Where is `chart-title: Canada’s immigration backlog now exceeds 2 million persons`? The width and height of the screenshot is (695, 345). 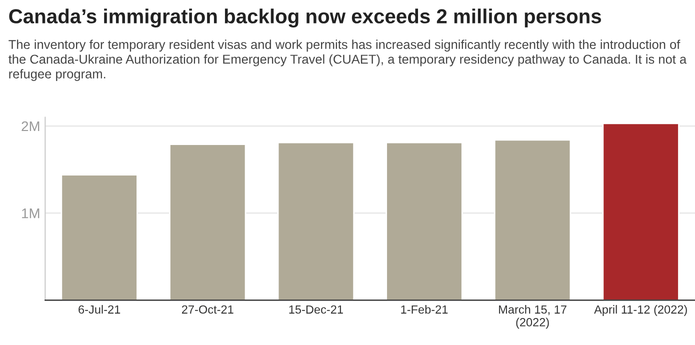
chart-title: Canada’s immigration backlog now exceeds 2 million persons is located at coordinates (305, 18).